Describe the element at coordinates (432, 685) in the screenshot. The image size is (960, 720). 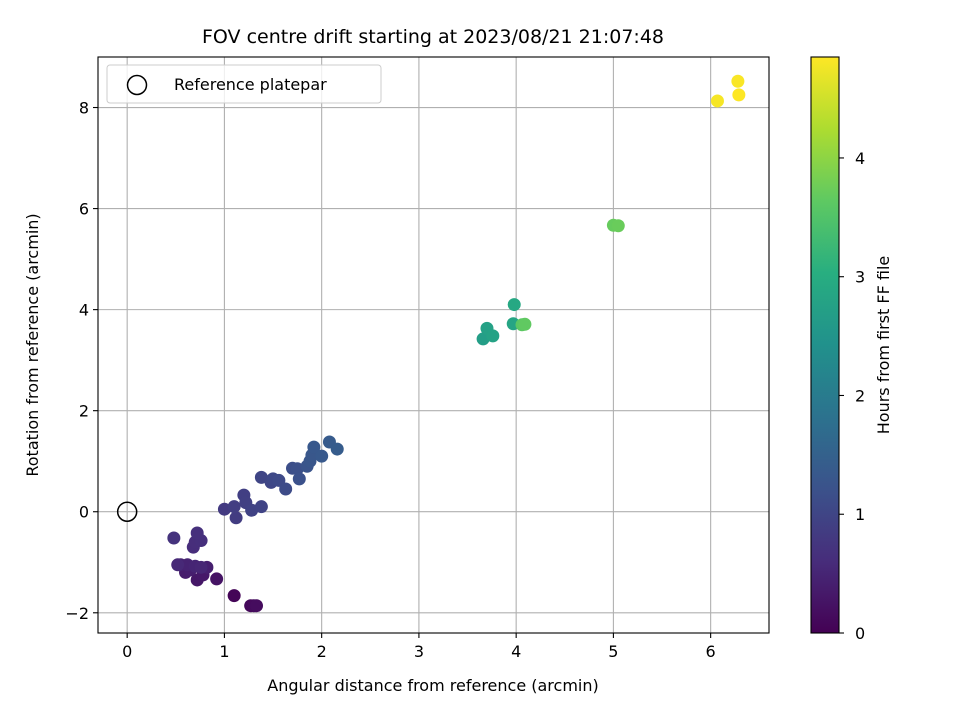
I see `x-axis-label: Angular distance from reference (arcmin)` at that location.